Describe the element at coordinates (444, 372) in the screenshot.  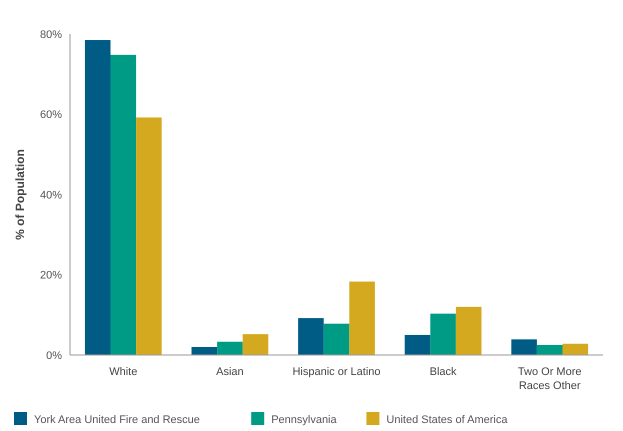
I see `x-tick-label: Black` at that location.